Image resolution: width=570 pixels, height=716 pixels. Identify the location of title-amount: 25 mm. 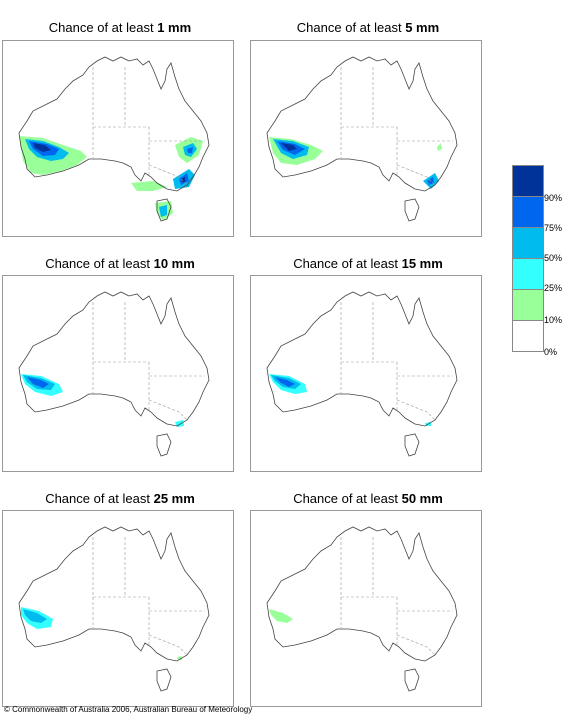
(174, 498).